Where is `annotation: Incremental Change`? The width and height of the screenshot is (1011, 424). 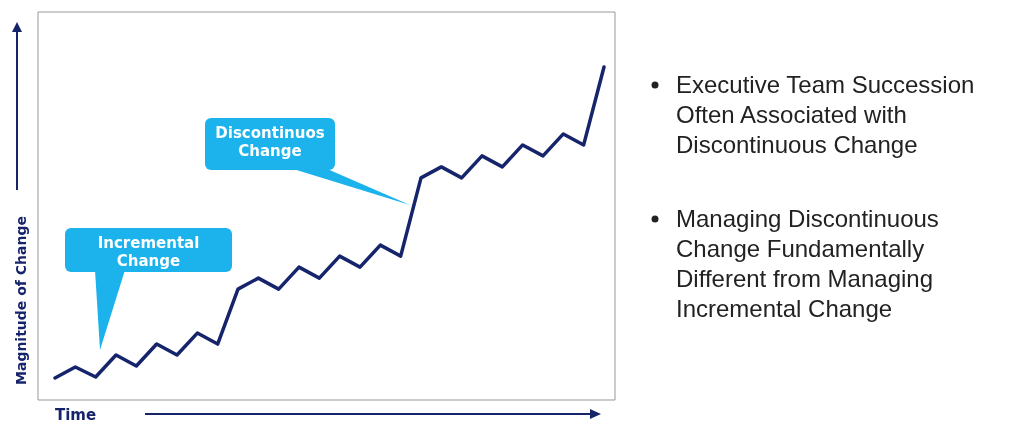
annotation: Incremental Change is located at coordinates (148, 252).